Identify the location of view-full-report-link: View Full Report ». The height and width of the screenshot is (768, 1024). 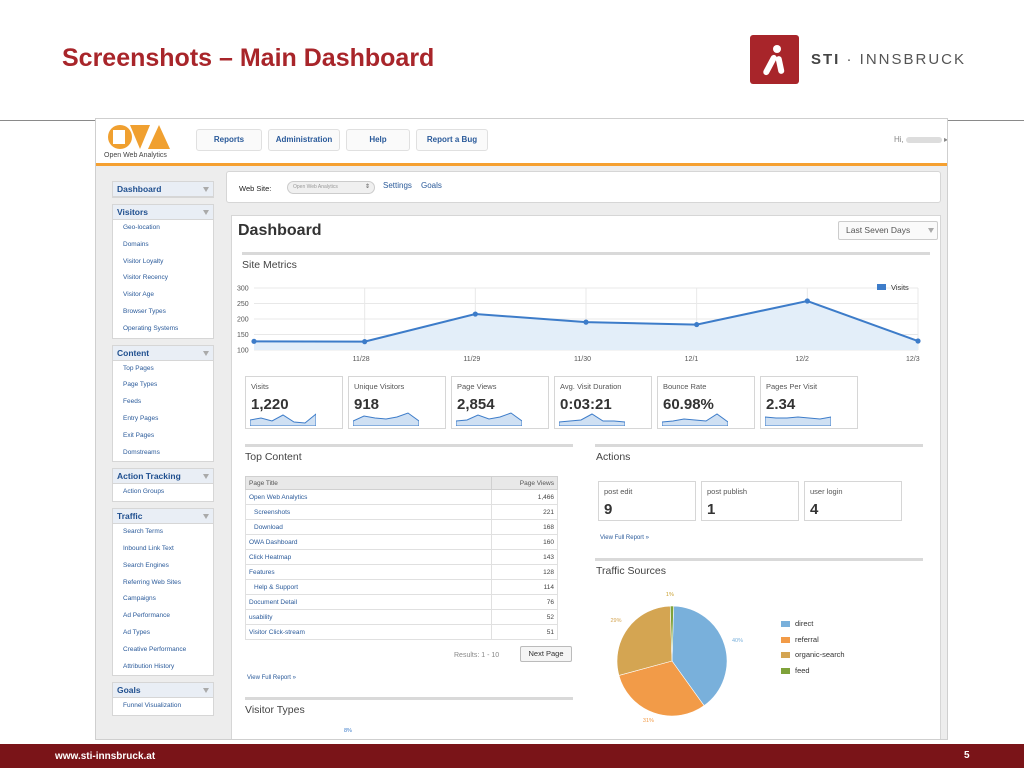
(271, 678).